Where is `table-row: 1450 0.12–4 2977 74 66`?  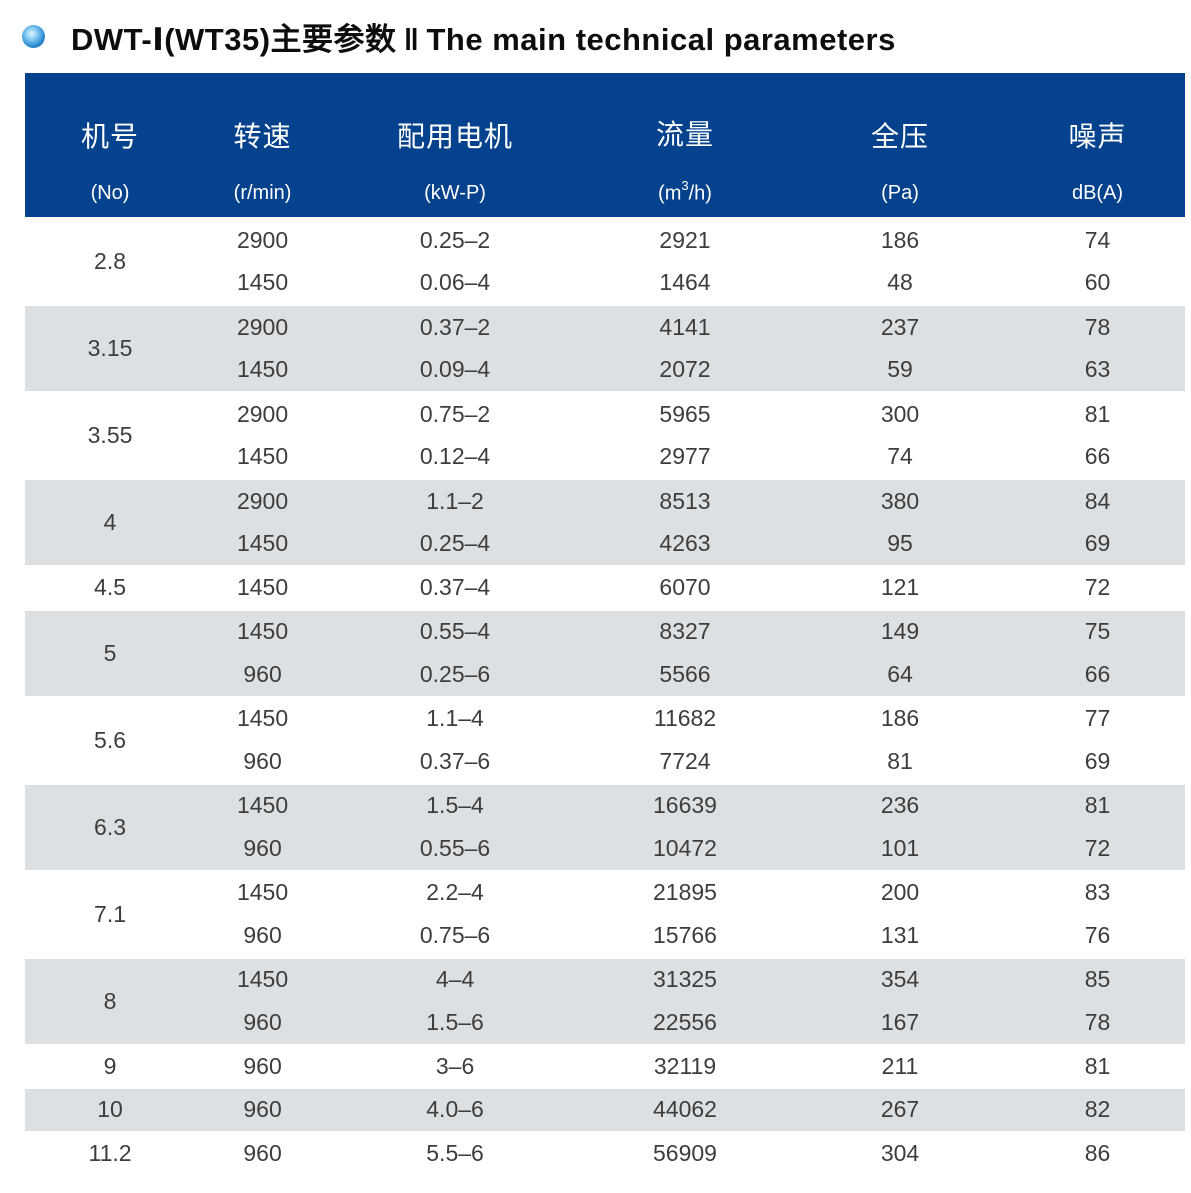
table-row: 1450 0.12–4 2977 74 66 is located at coordinates (605, 458).